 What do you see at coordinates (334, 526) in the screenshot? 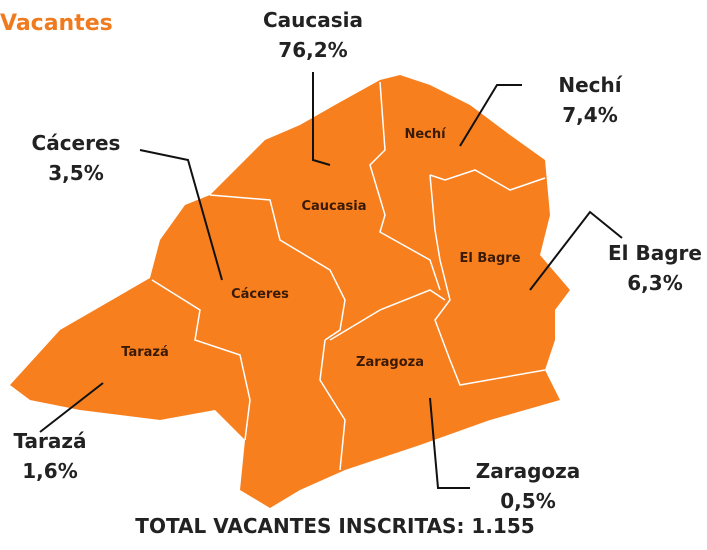
I see `total: TOTAL VACANTES INSCRITAS: 1.155` at bounding box center [334, 526].